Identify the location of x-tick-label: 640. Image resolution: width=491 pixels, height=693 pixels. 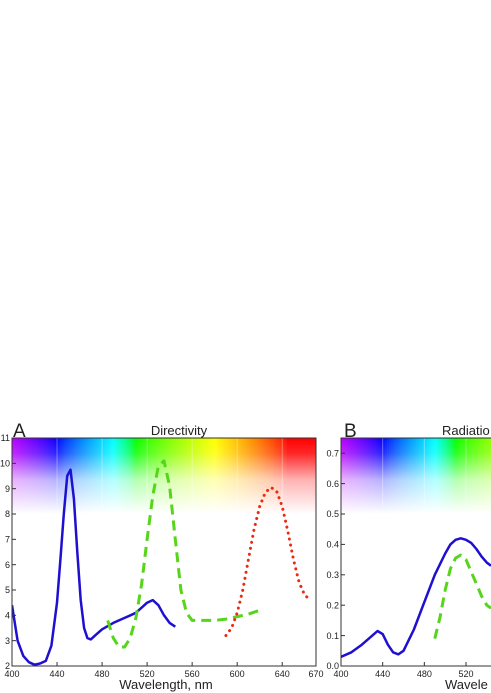
(282, 674).